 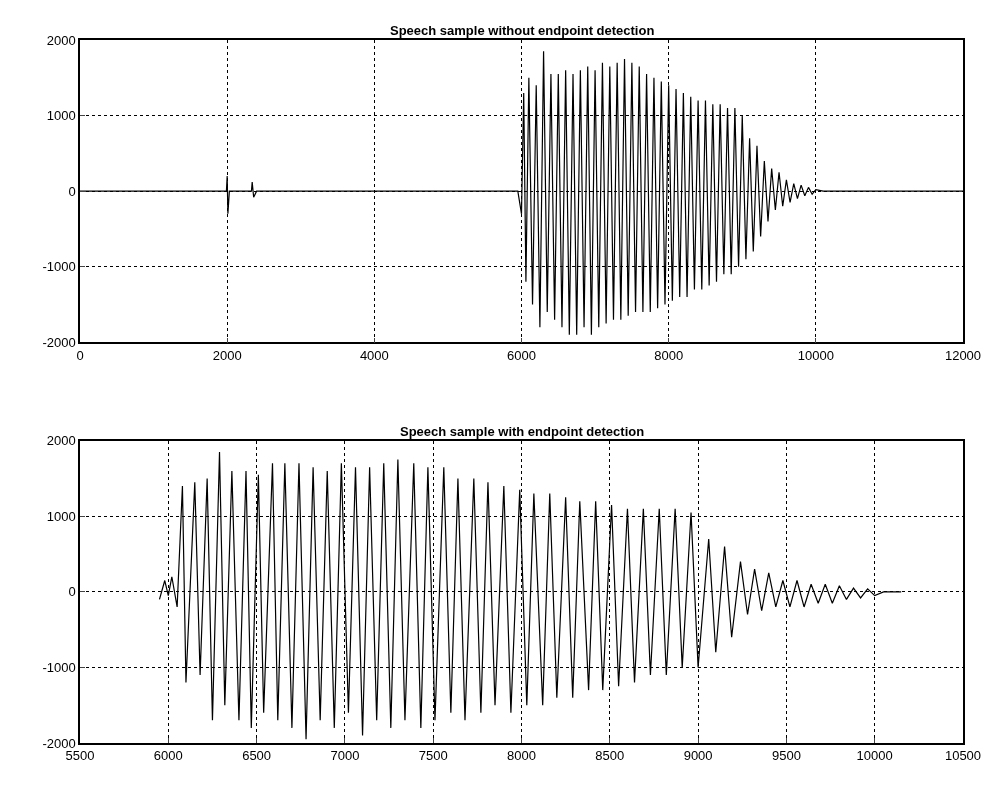 I want to click on x-tick-label: 4000, so click(x=374, y=355).